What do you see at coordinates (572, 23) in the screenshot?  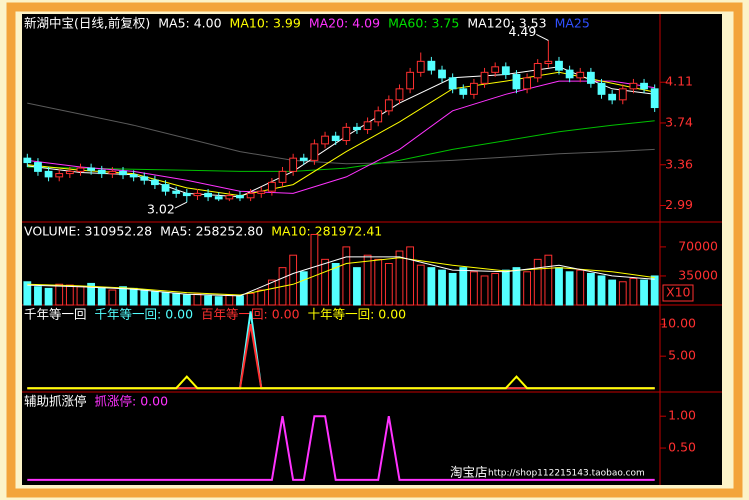 I see `header-label: MA25` at bounding box center [572, 23].